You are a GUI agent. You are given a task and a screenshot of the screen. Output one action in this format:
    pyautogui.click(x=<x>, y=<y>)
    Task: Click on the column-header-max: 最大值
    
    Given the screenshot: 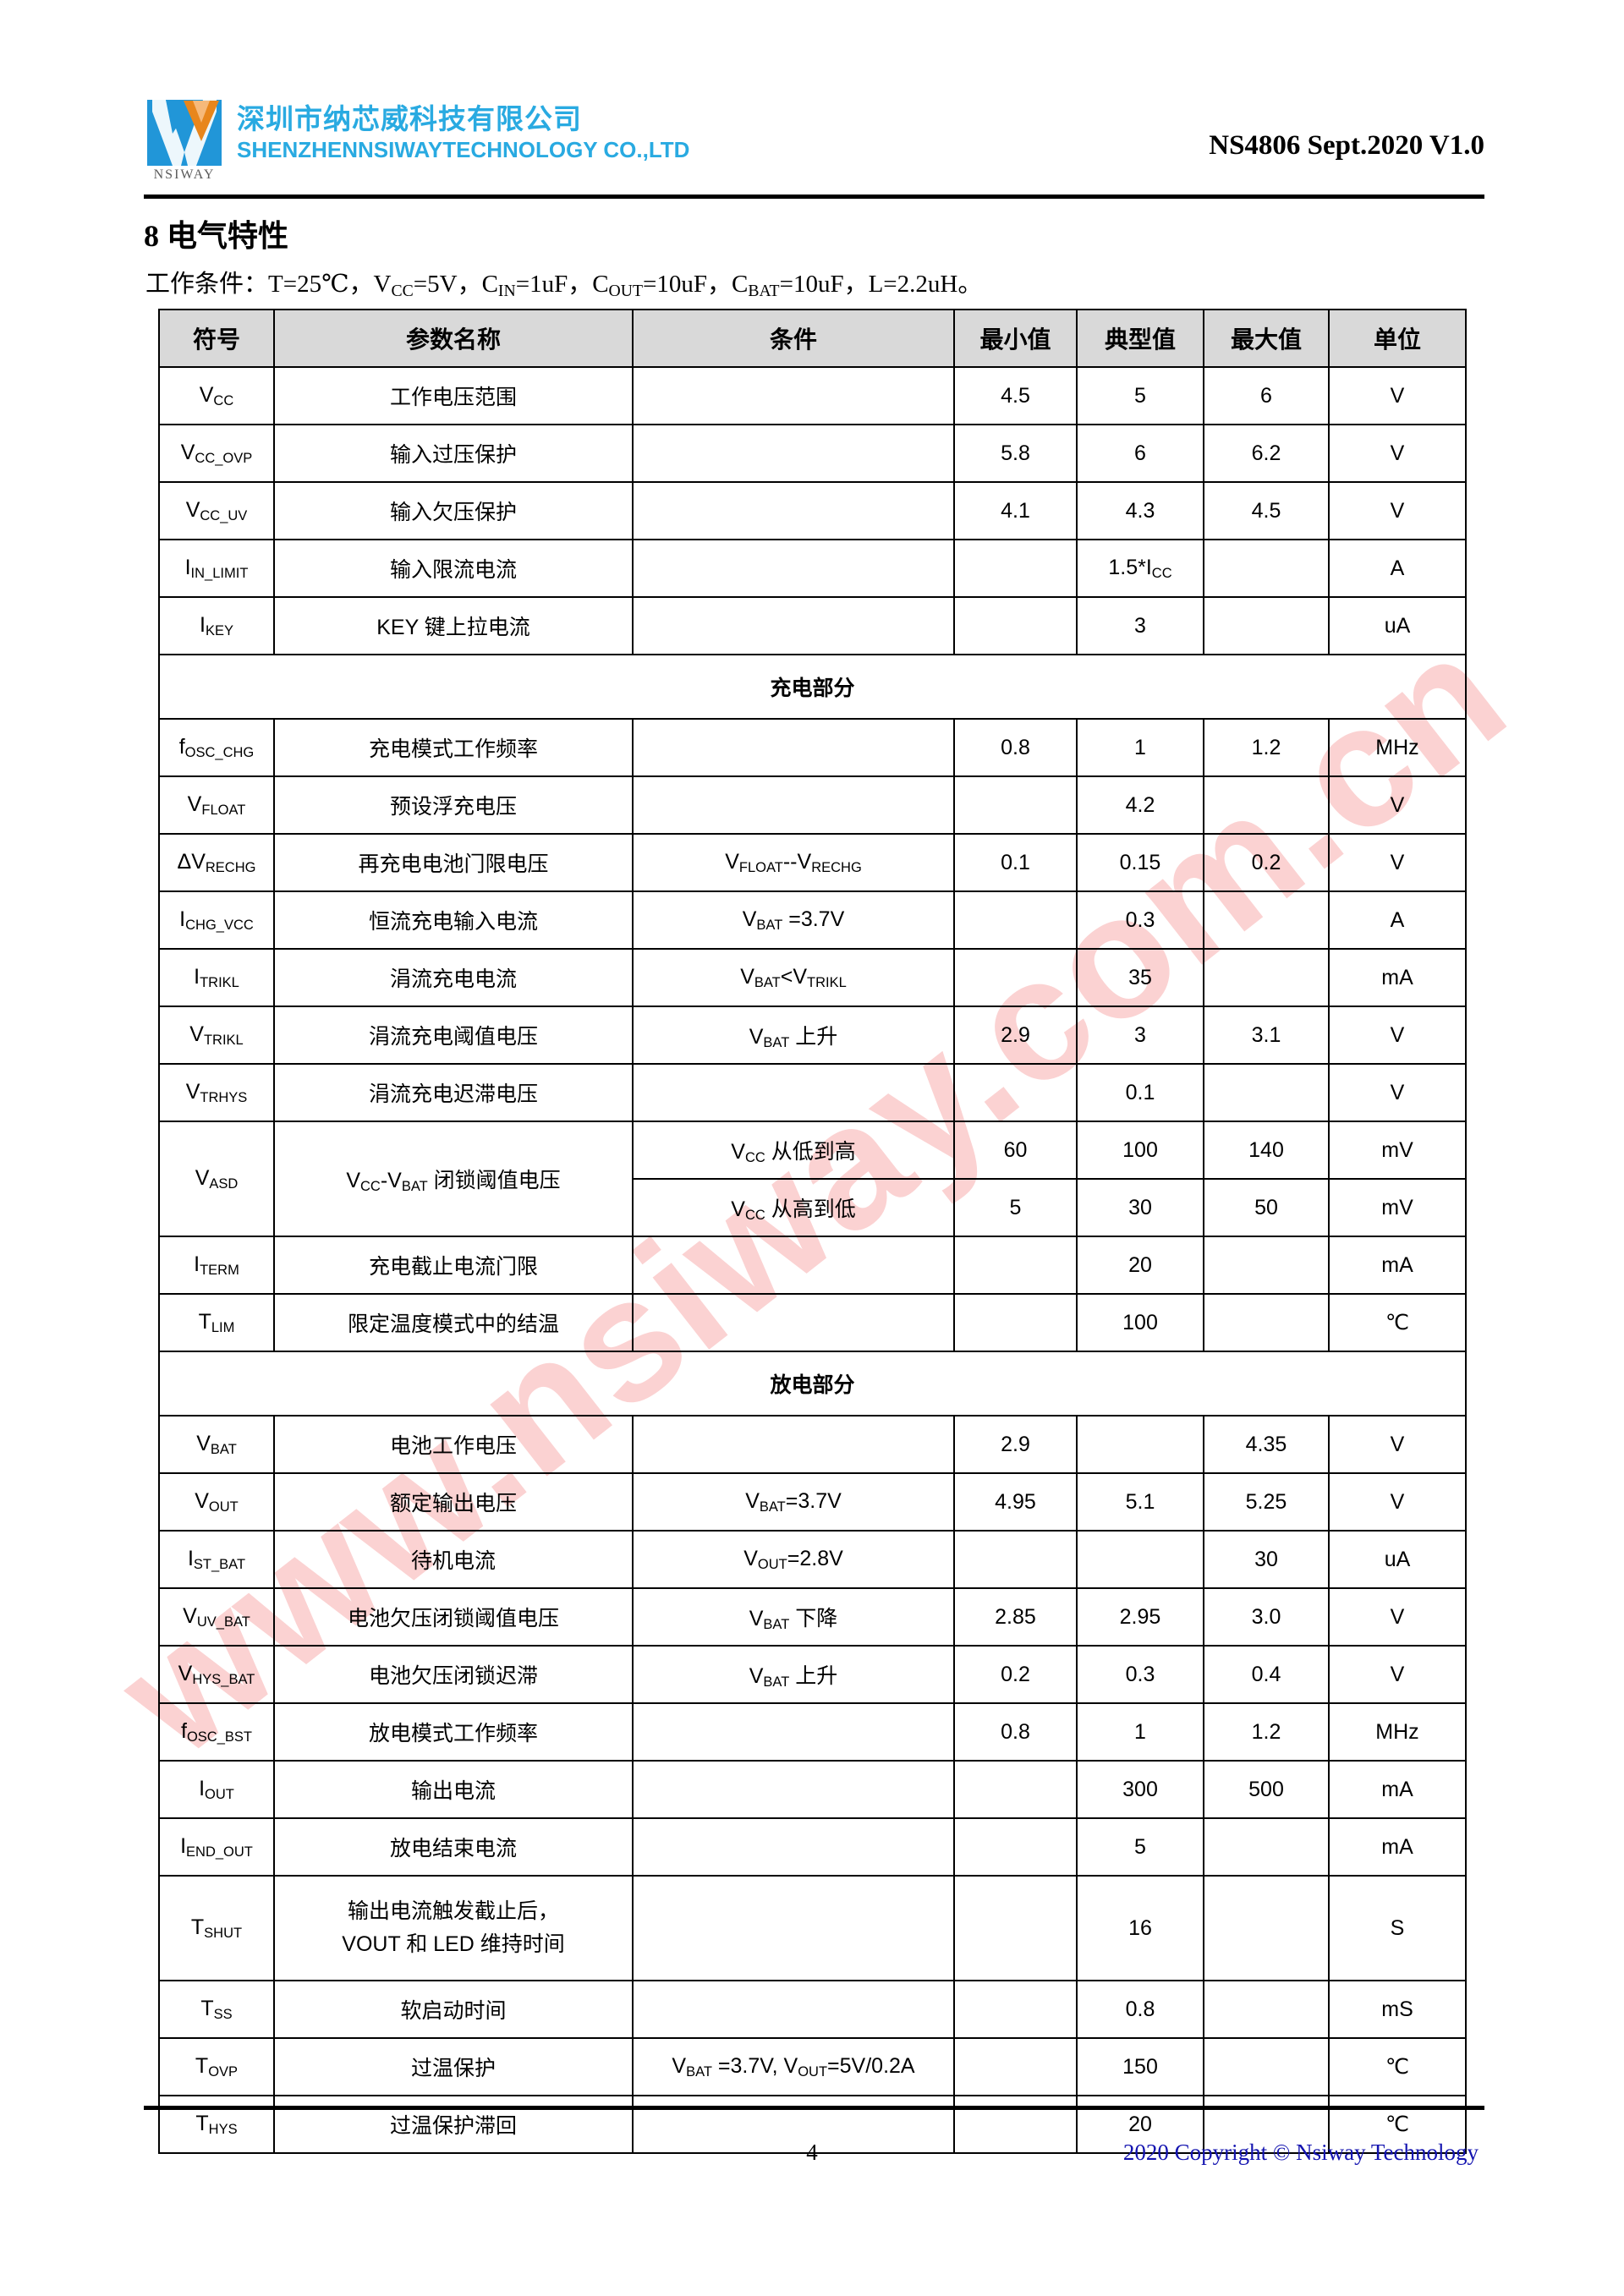 What is the action you would take?
    pyautogui.click(x=1266, y=339)
    